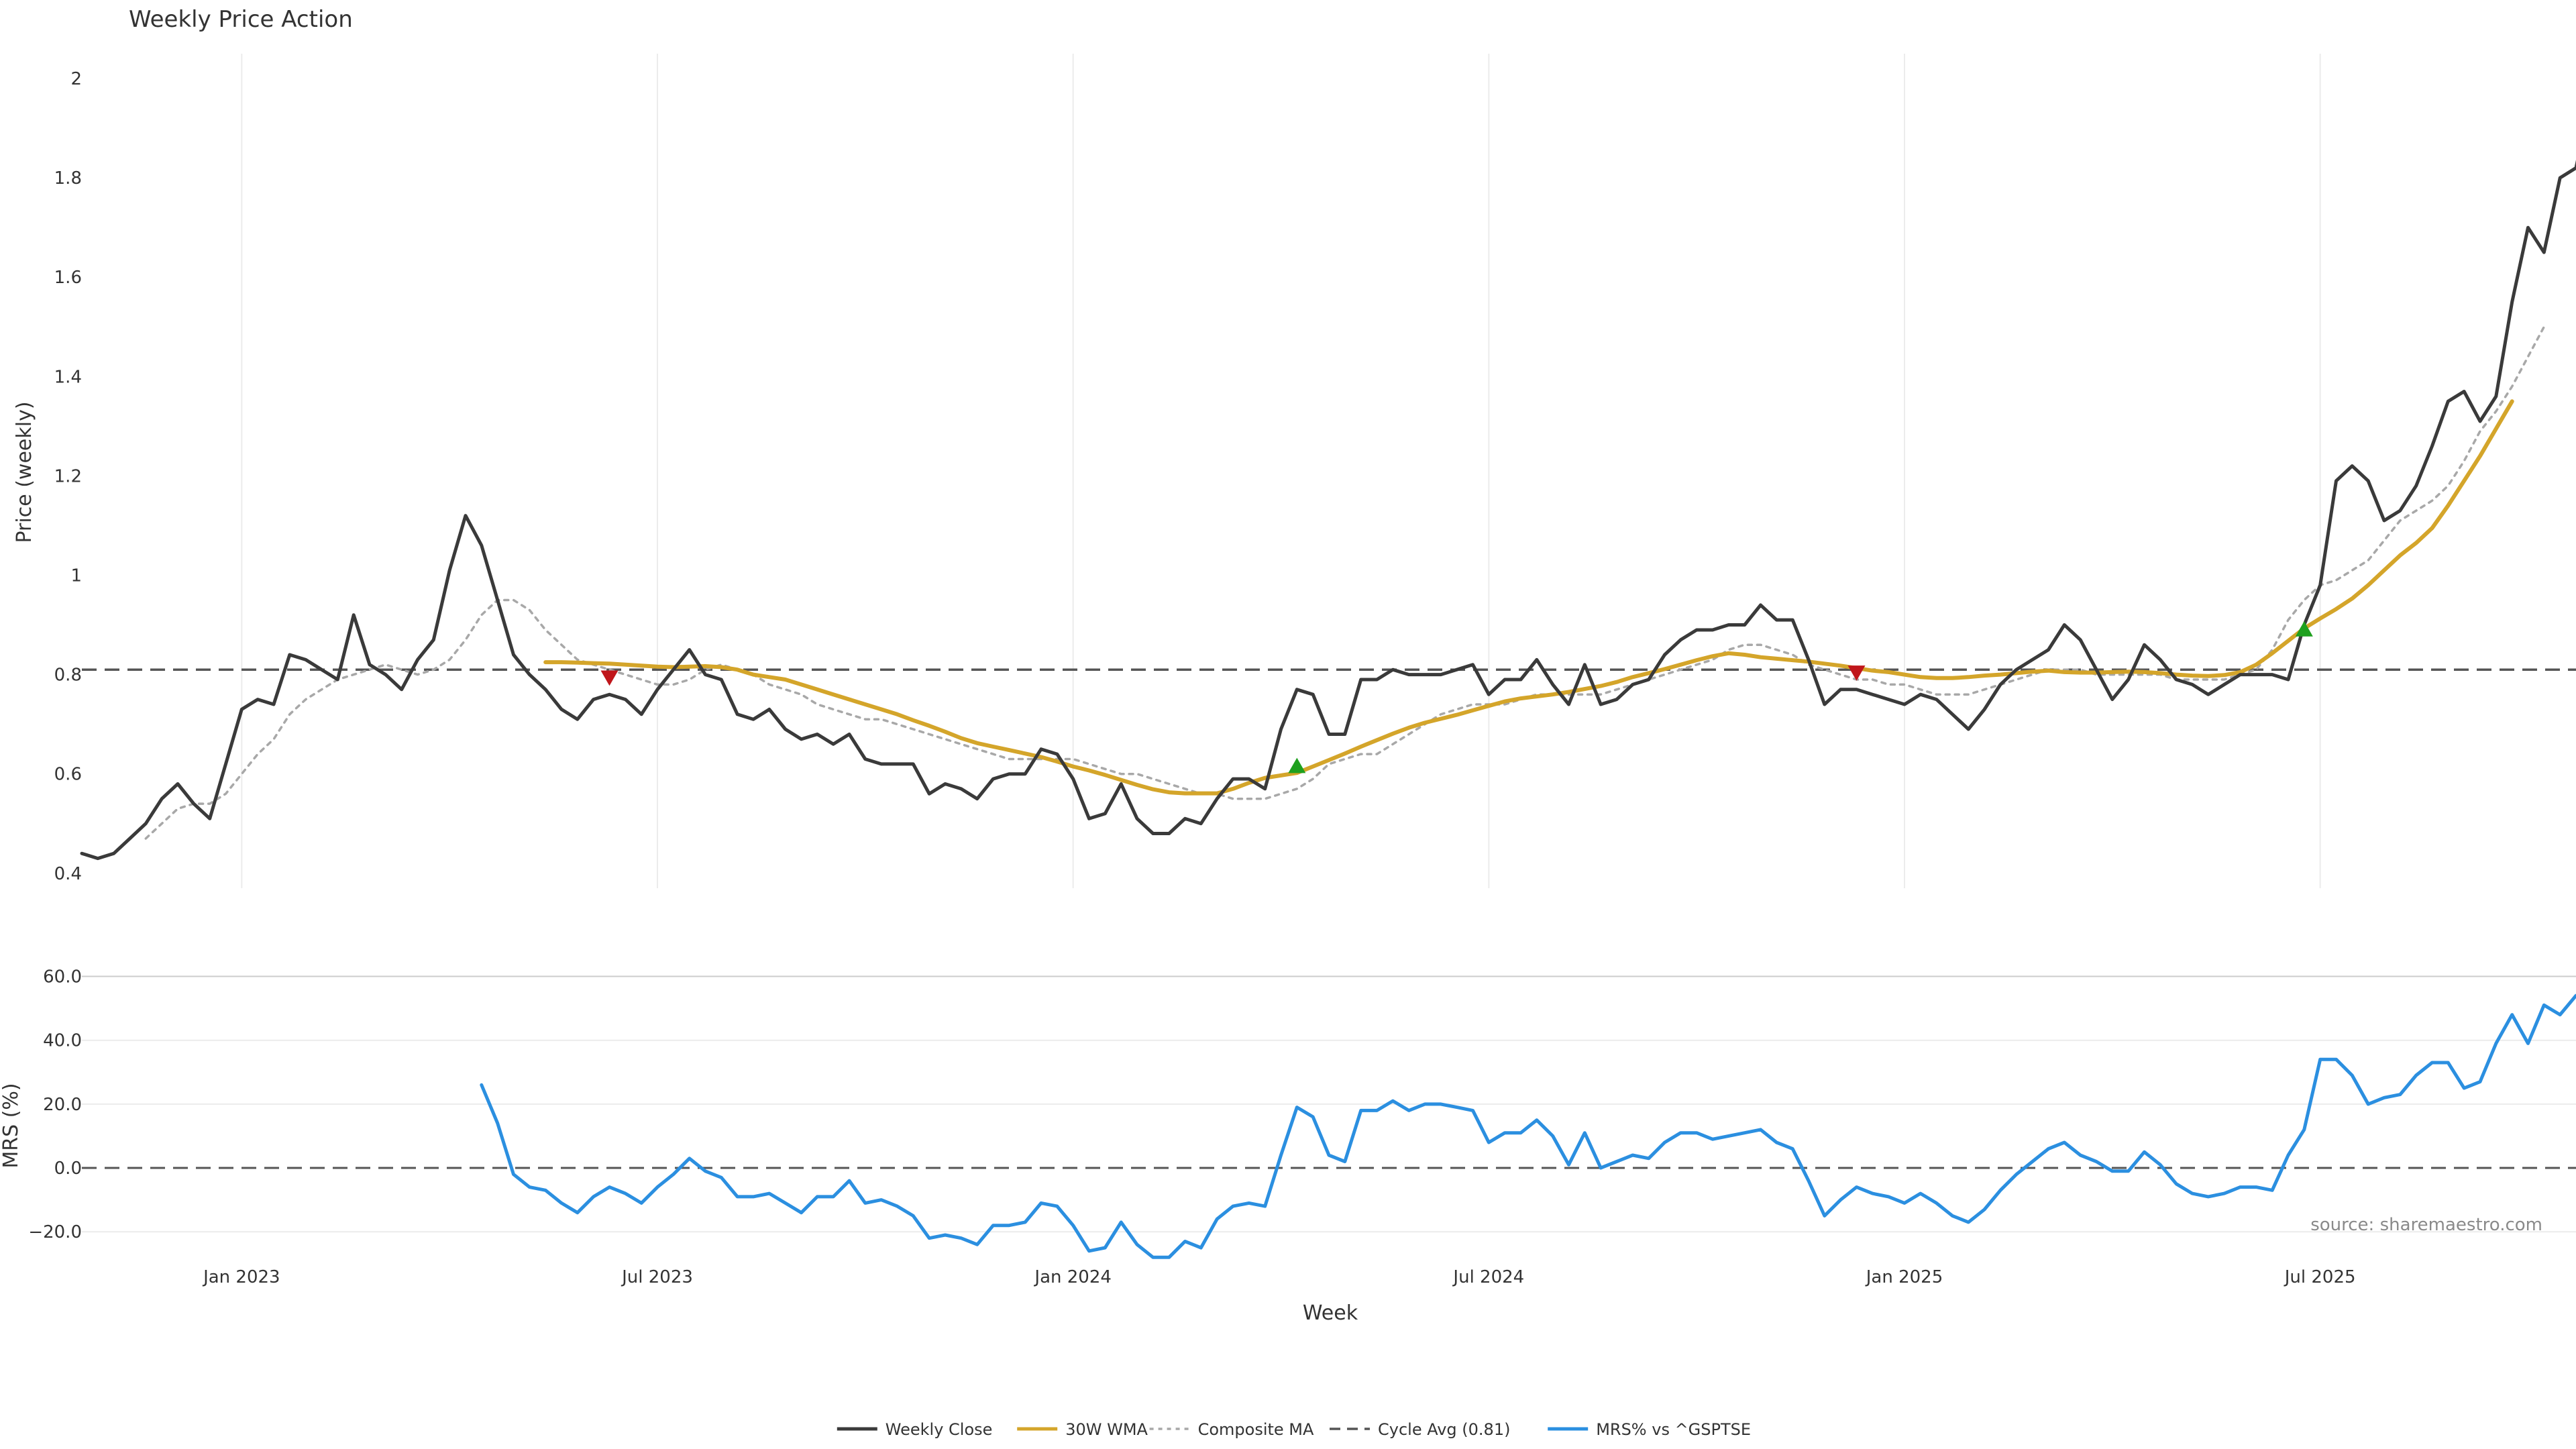 This screenshot has height=1449, width=2576. What do you see at coordinates (24, 472) in the screenshot?
I see `price-y-axis-label: Price (weekly)` at bounding box center [24, 472].